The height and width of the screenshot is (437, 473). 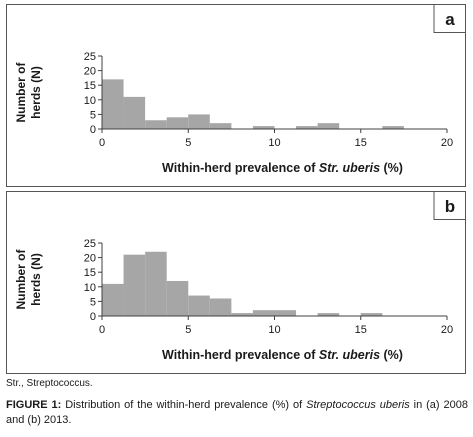 What do you see at coordinates (49, 383) in the screenshot?
I see `abbreviation-note: Str., Streptococcus.` at bounding box center [49, 383].